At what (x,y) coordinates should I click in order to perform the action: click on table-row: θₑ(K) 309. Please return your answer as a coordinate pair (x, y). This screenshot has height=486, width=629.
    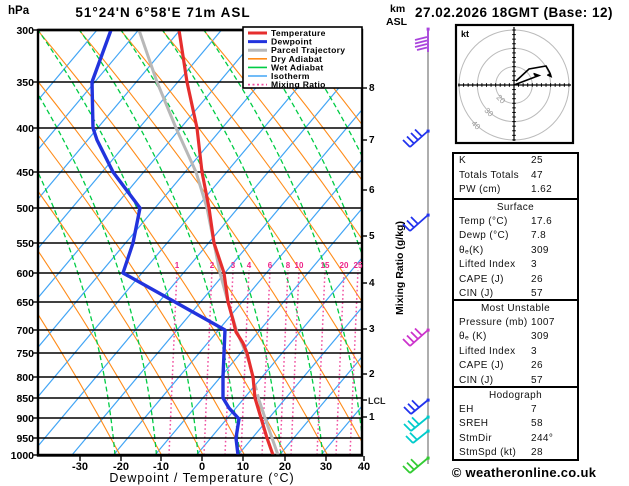
    Looking at the image, I should click on (504, 250).